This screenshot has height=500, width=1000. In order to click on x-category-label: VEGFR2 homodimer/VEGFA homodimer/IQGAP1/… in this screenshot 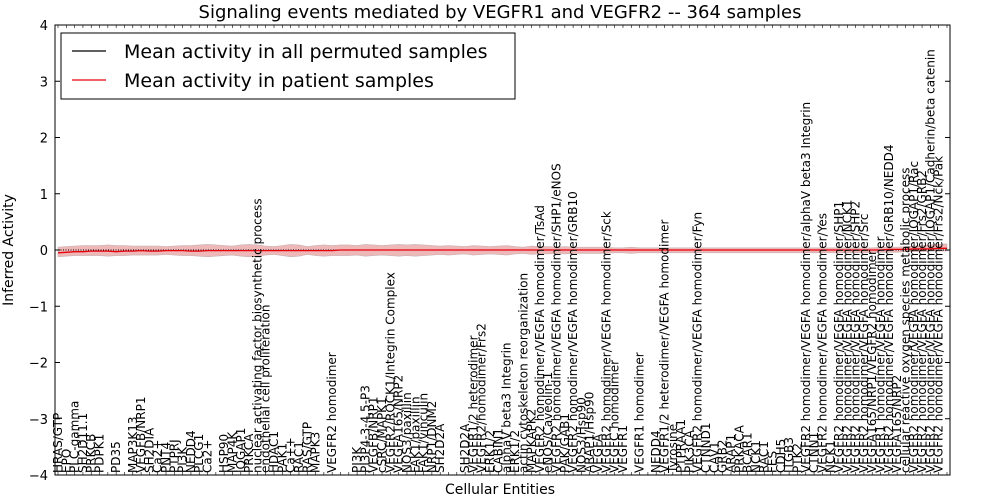, I will do `click(930, 261)`.